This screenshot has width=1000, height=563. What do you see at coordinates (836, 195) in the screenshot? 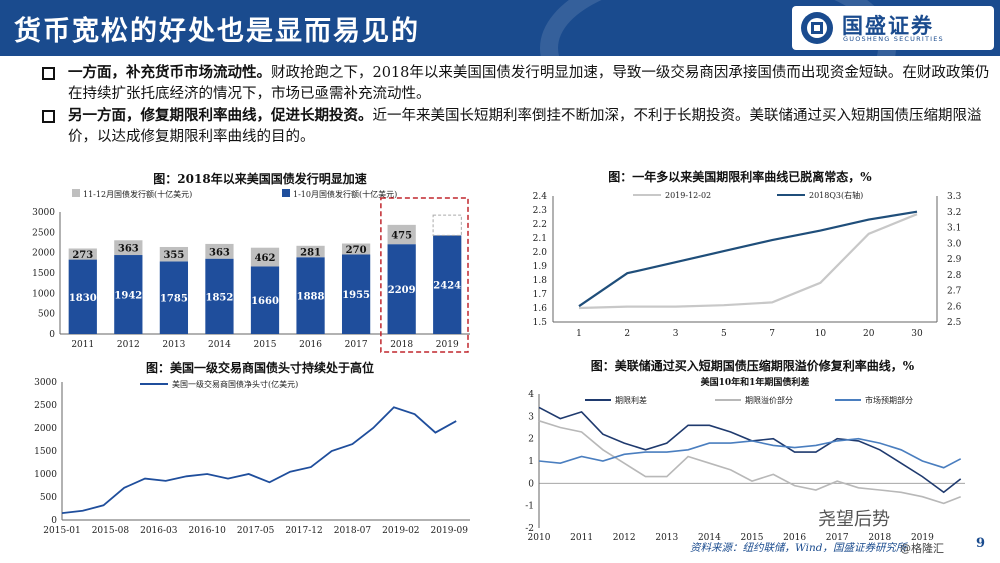
I see `legend-label: 2018Q3(右轴)` at bounding box center [836, 195].